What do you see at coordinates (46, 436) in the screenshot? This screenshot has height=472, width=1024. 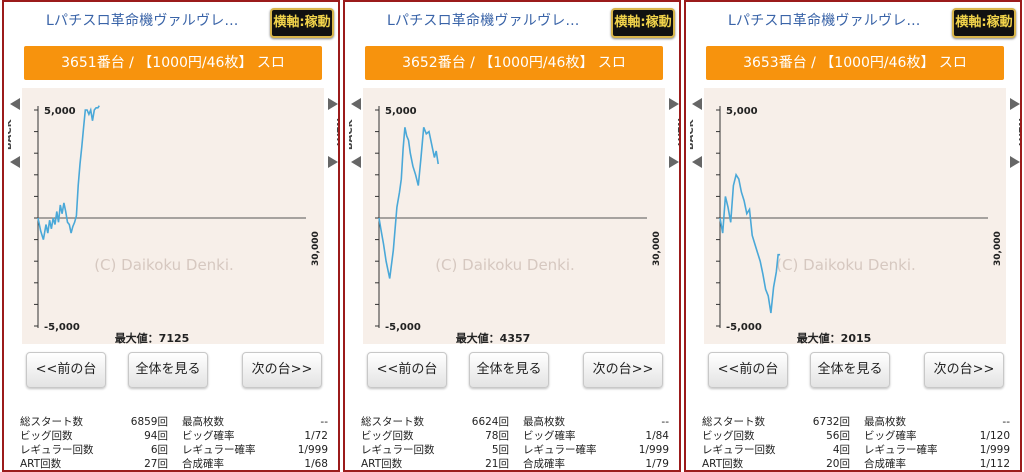 I see `stat-label: ビッグ回数` at bounding box center [46, 436].